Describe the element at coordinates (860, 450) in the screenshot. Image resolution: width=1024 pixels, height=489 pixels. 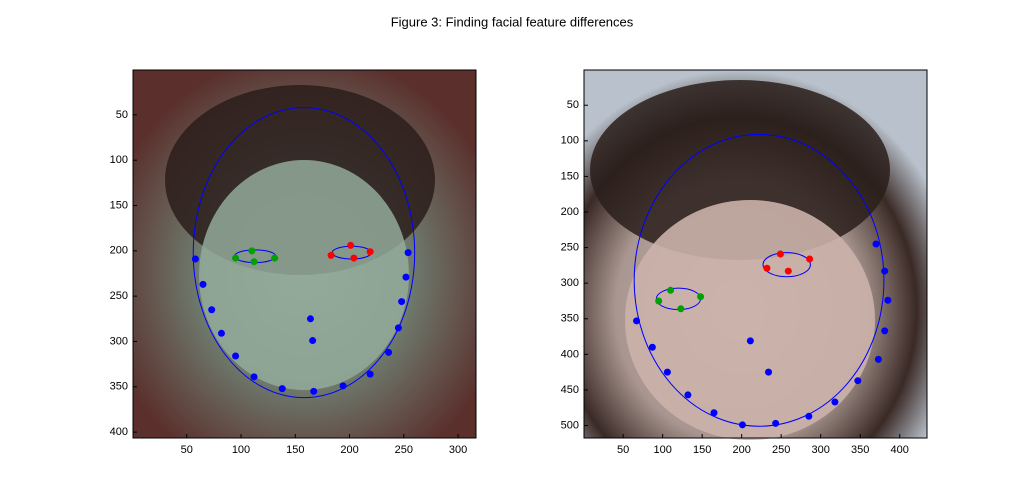
I see `x-tick-label: 350` at that location.